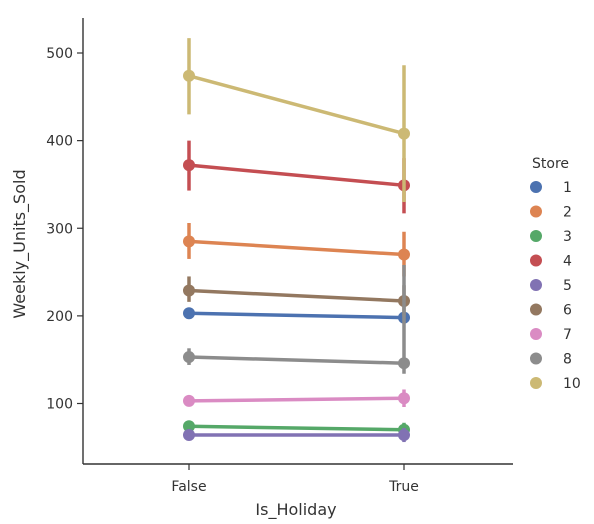 Image resolution: width=594 pixels, height=524 pixels. What do you see at coordinates (550, 164) in the screenshot?
I see `legend-title: Store` at bounding box center [550, 164].